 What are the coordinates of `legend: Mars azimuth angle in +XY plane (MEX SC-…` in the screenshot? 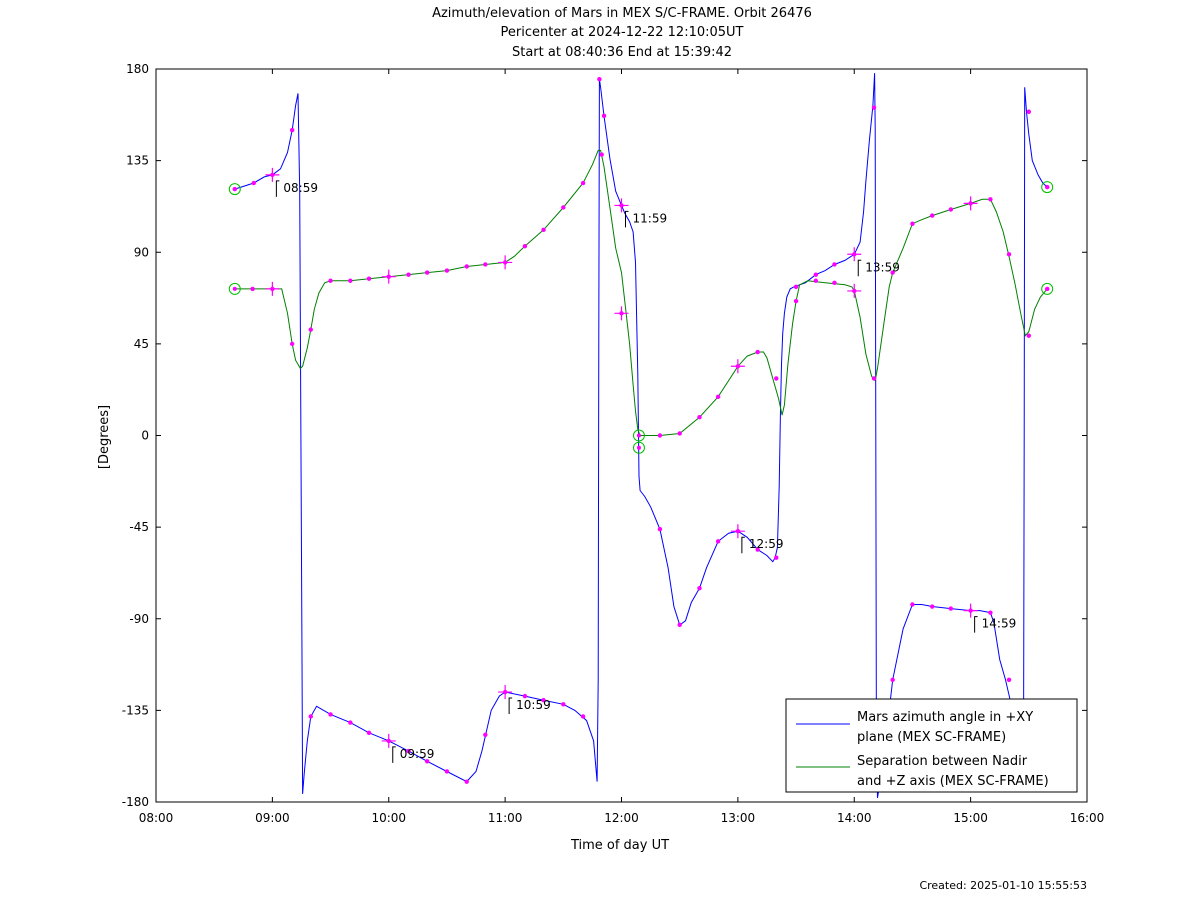 It's located at (931, 745).